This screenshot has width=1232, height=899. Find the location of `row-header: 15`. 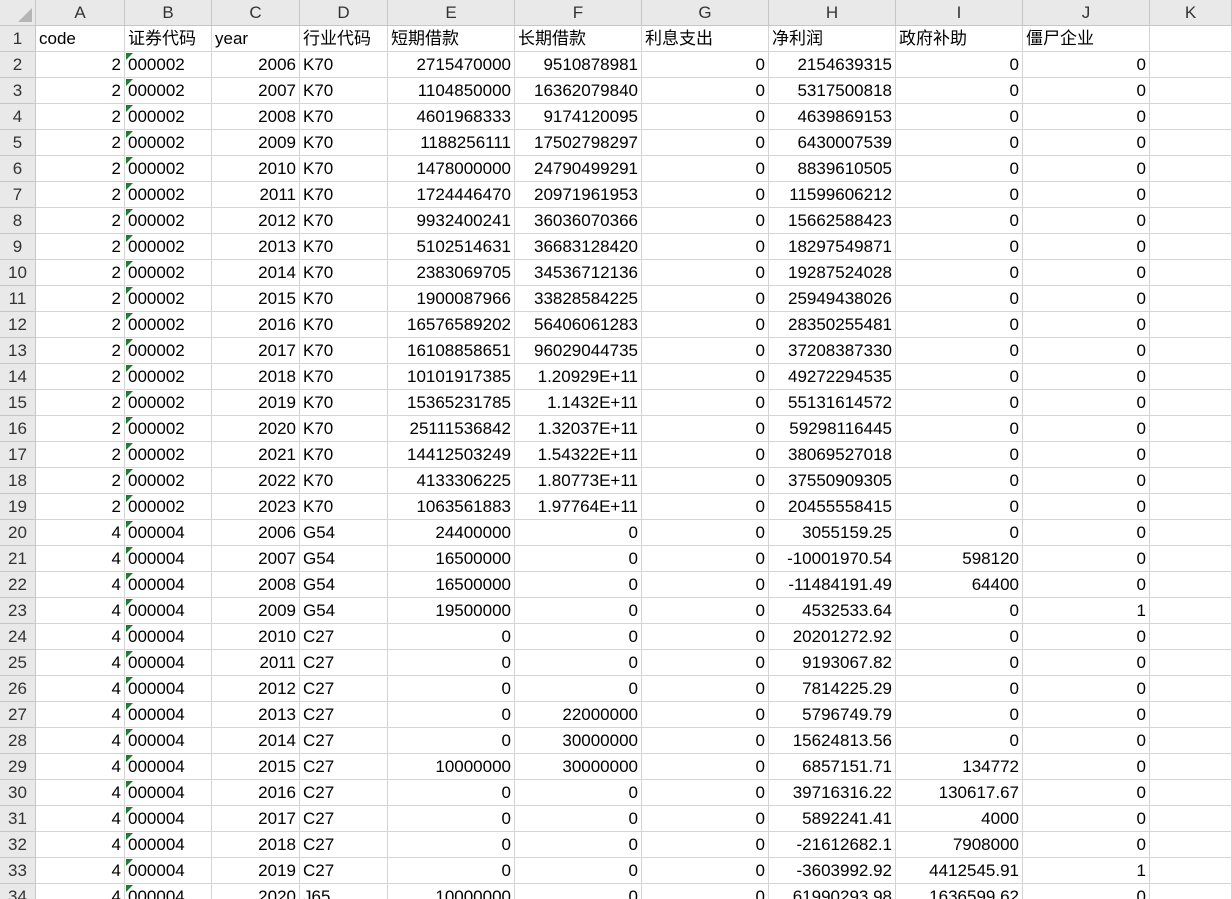

row-header: 15 is located at coordinates (18, 403).